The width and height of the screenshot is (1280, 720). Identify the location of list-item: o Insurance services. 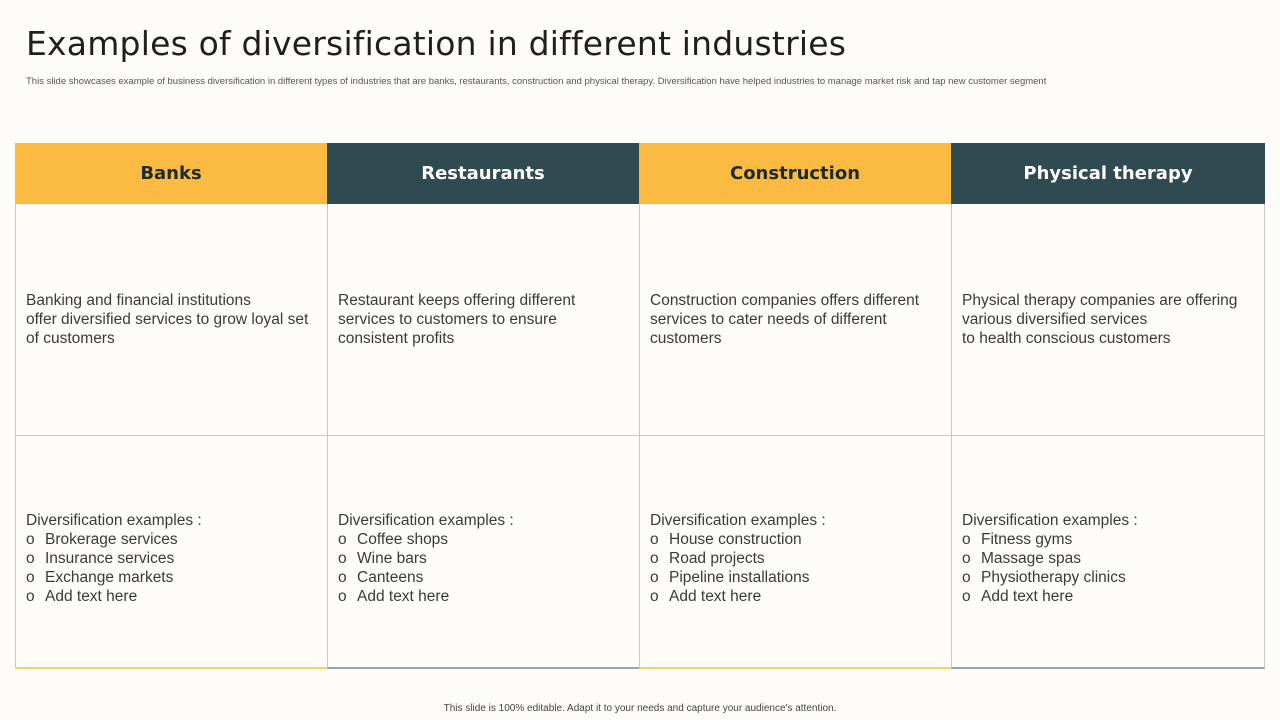
(114, 558).